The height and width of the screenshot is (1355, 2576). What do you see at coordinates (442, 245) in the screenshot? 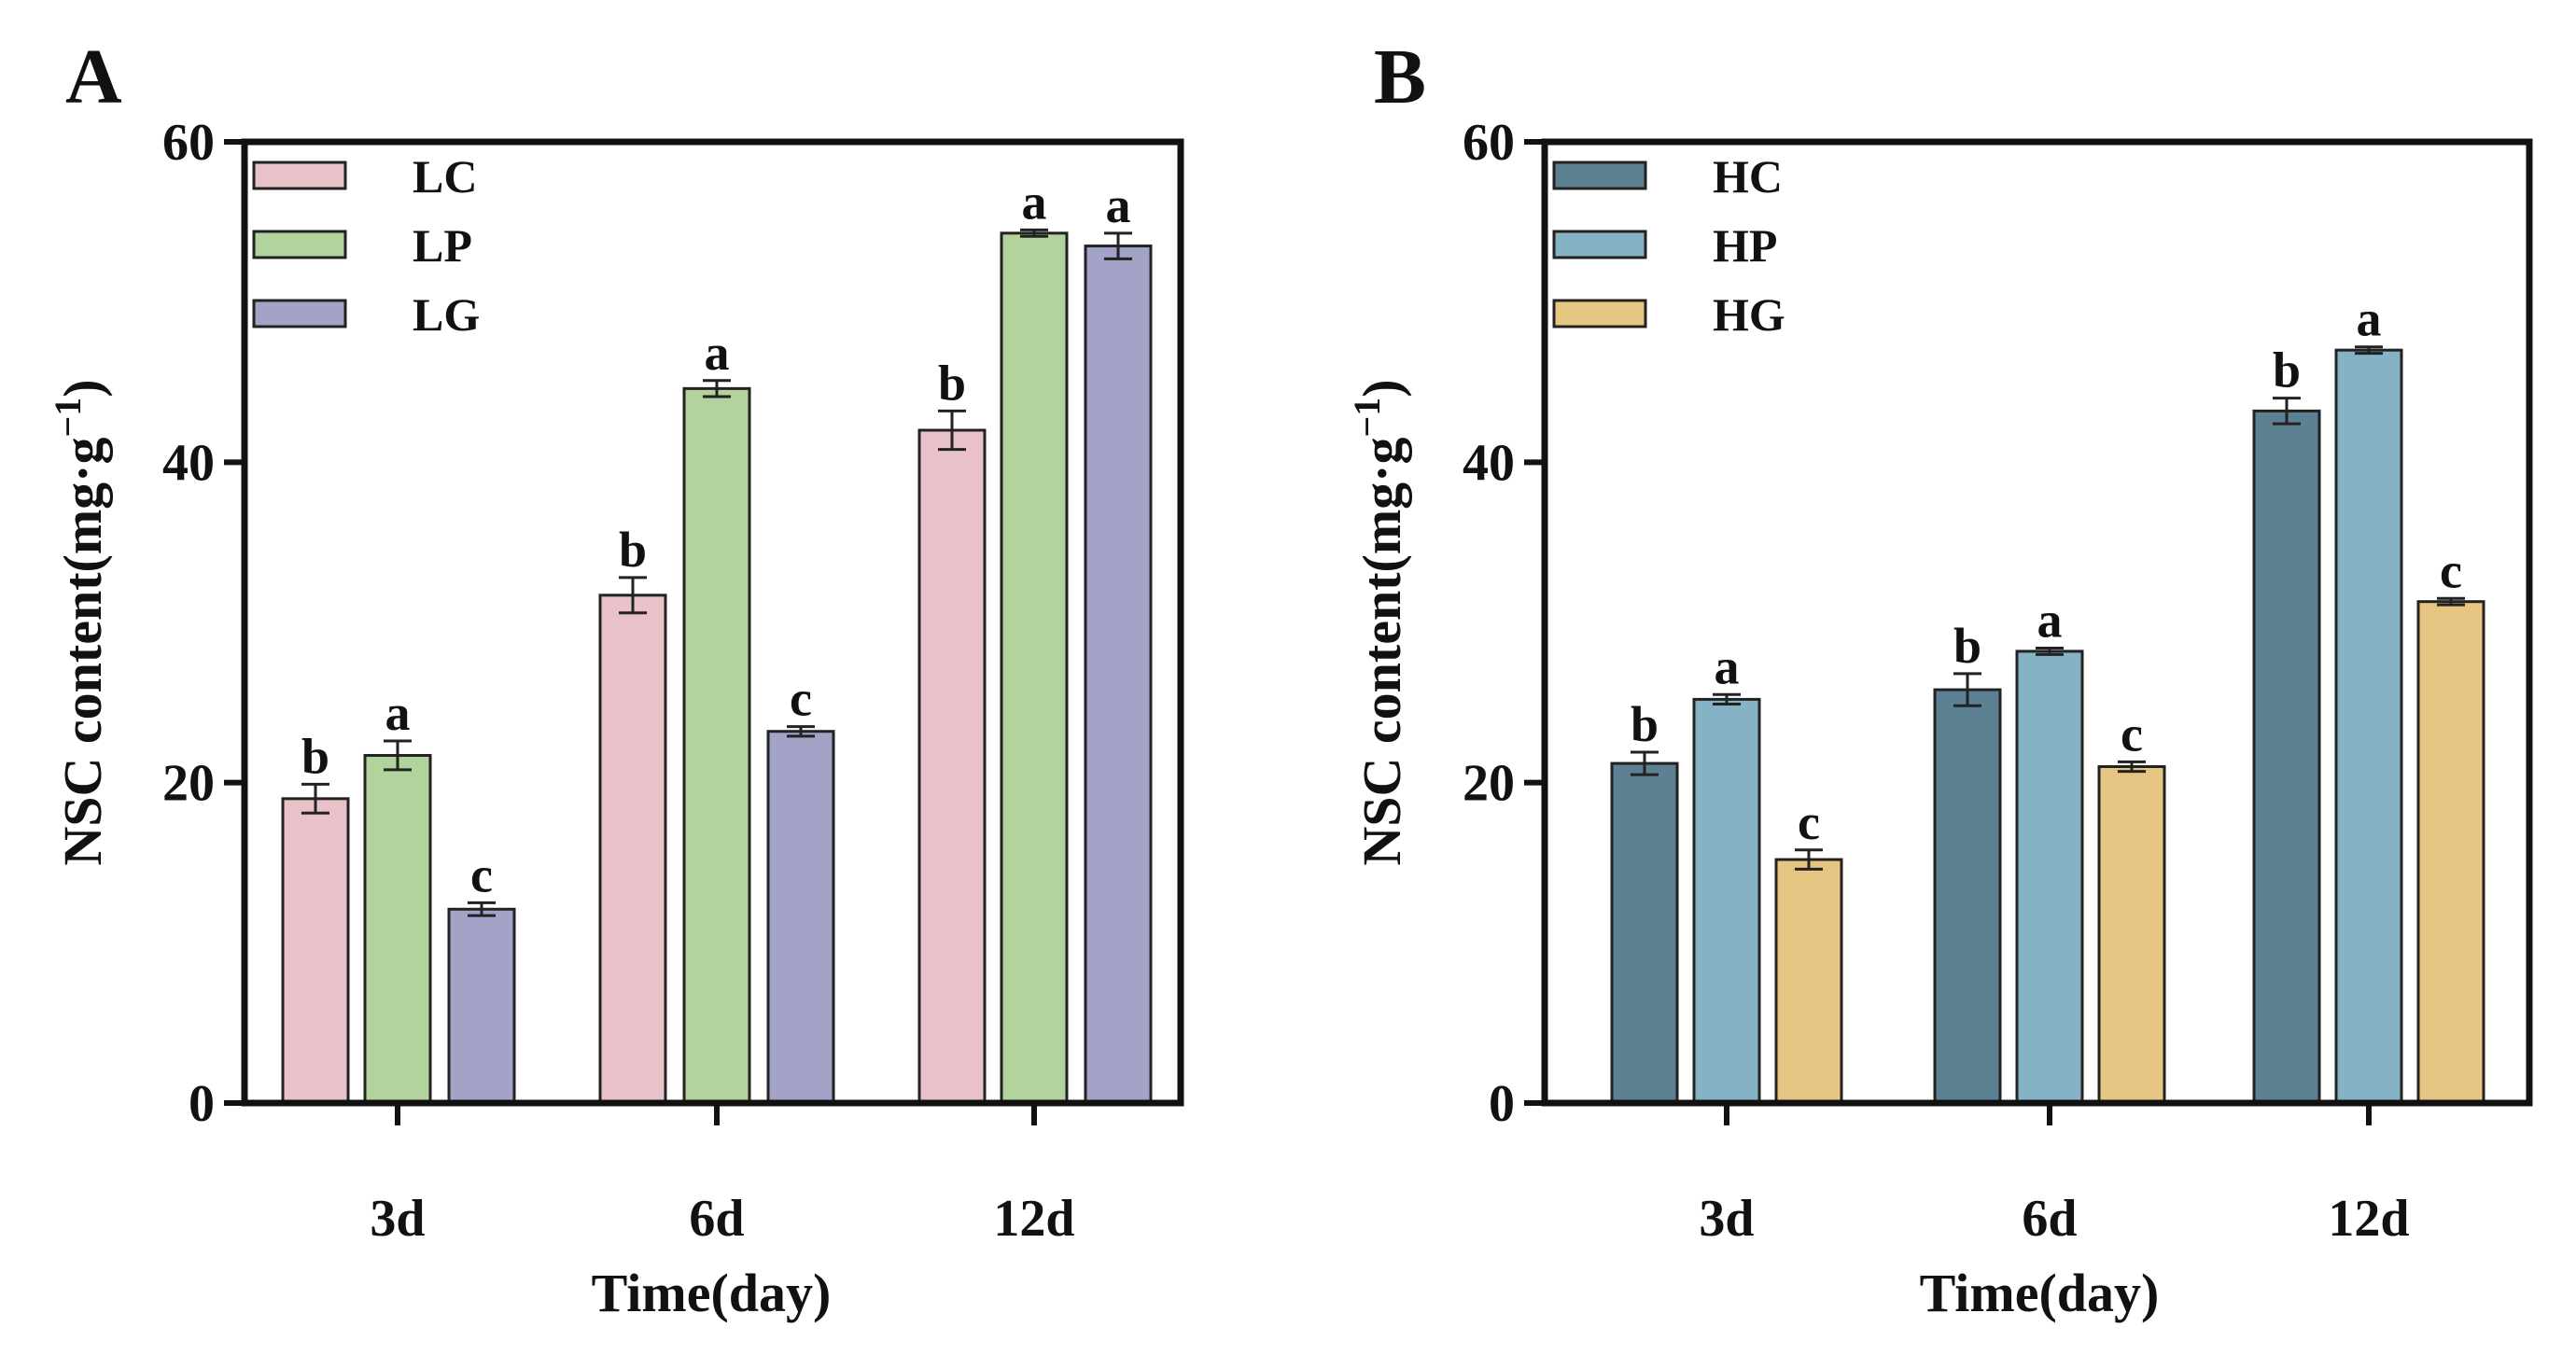
I see `legend-label: LP` at bounding box center [442, 245].